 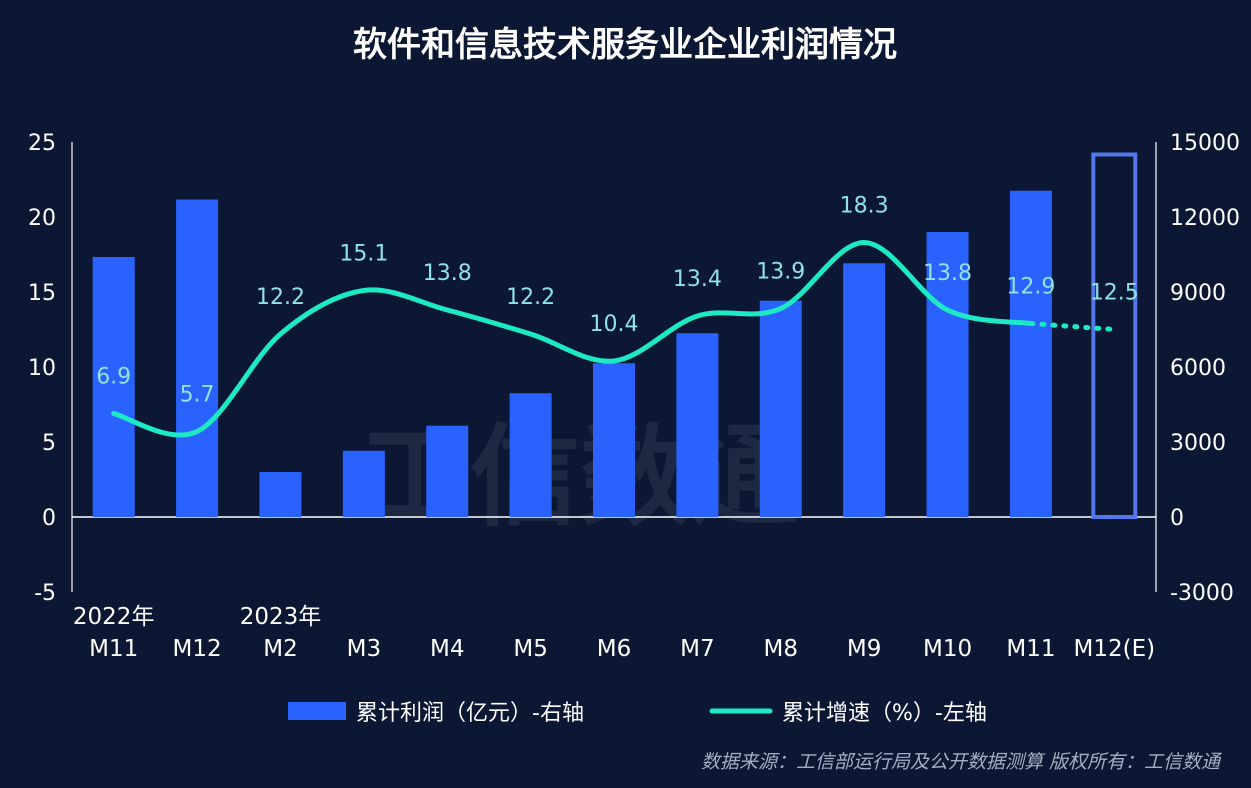 I want to click on growth-data-label: 10.4, so click(x=614, y=324).